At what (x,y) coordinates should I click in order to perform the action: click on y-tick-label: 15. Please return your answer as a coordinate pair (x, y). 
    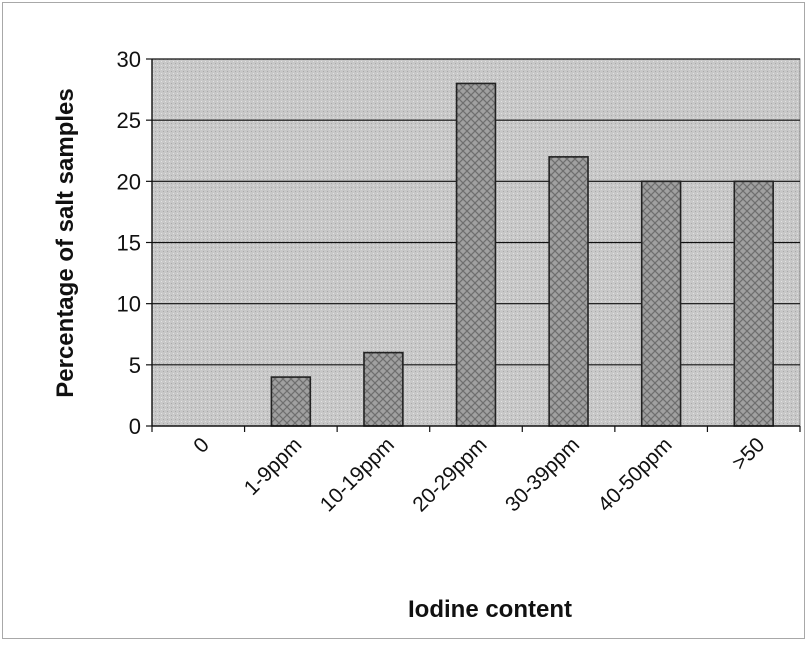
    Looking at the image, I should click on (129, 243).